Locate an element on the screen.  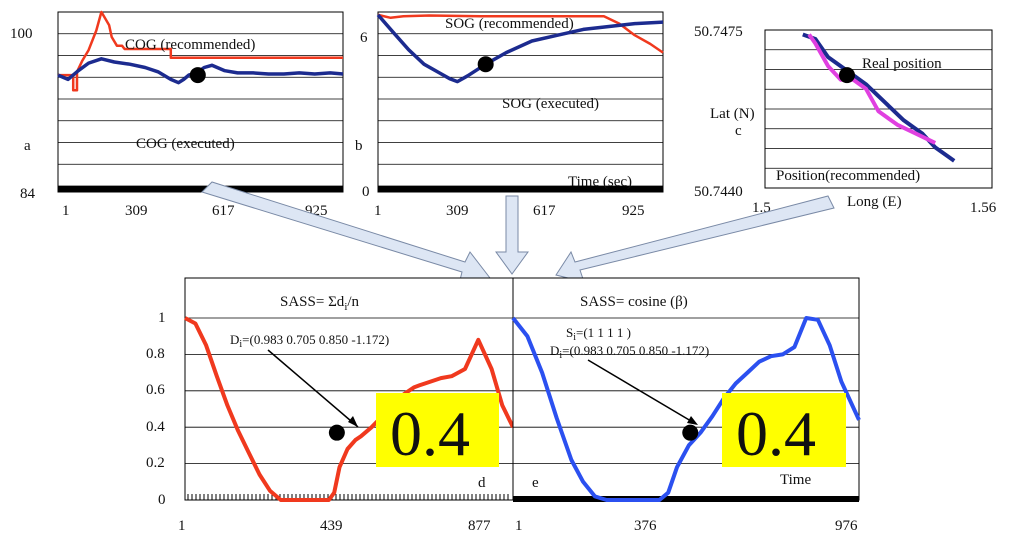
panel-a-xtick: 309 is located at coordinates (136, 211).